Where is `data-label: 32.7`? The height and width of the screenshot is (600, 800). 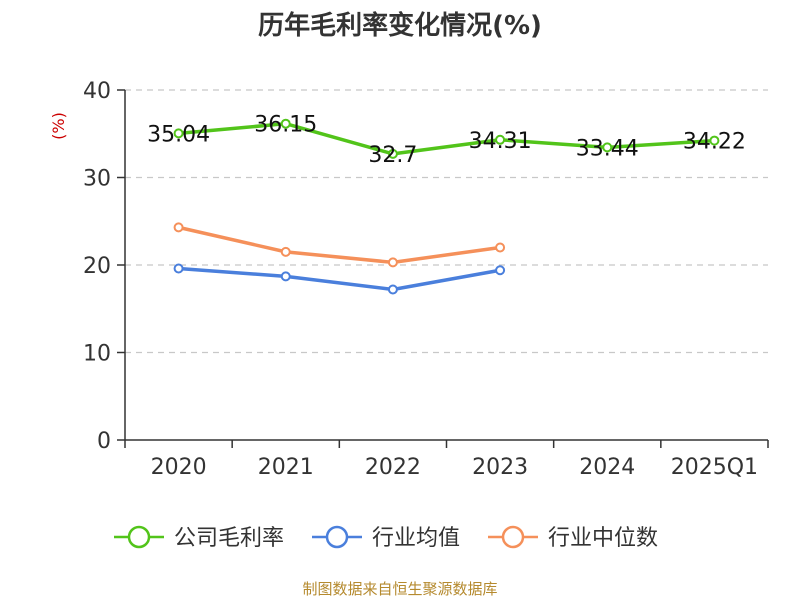 data-label: 32.7 is located at coordinates (392, 155).